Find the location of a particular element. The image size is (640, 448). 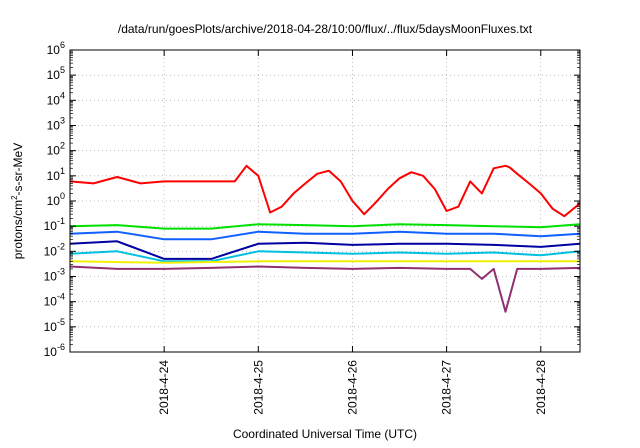

y-tick-label: 10⁰ is located at coordinates (56, 199).